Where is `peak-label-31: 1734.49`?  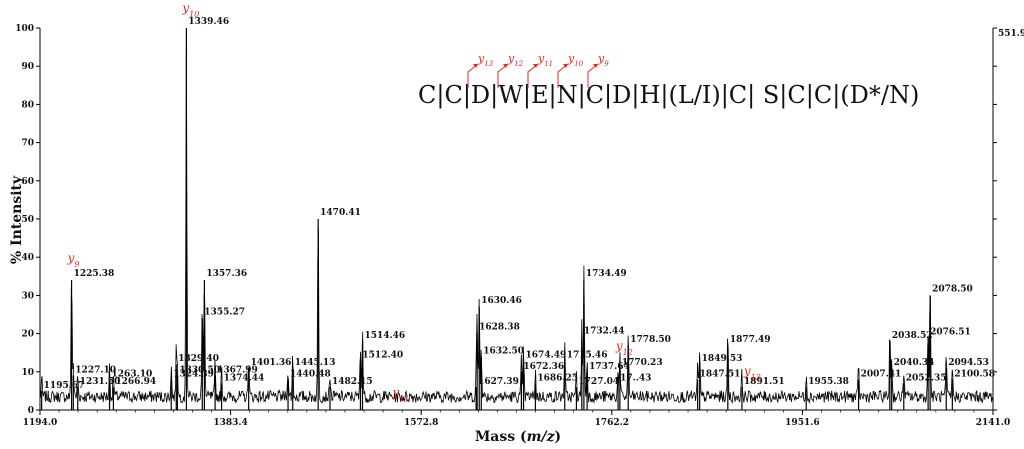 peak-label-31: 1734.49 is located at coordinates (606, 274).